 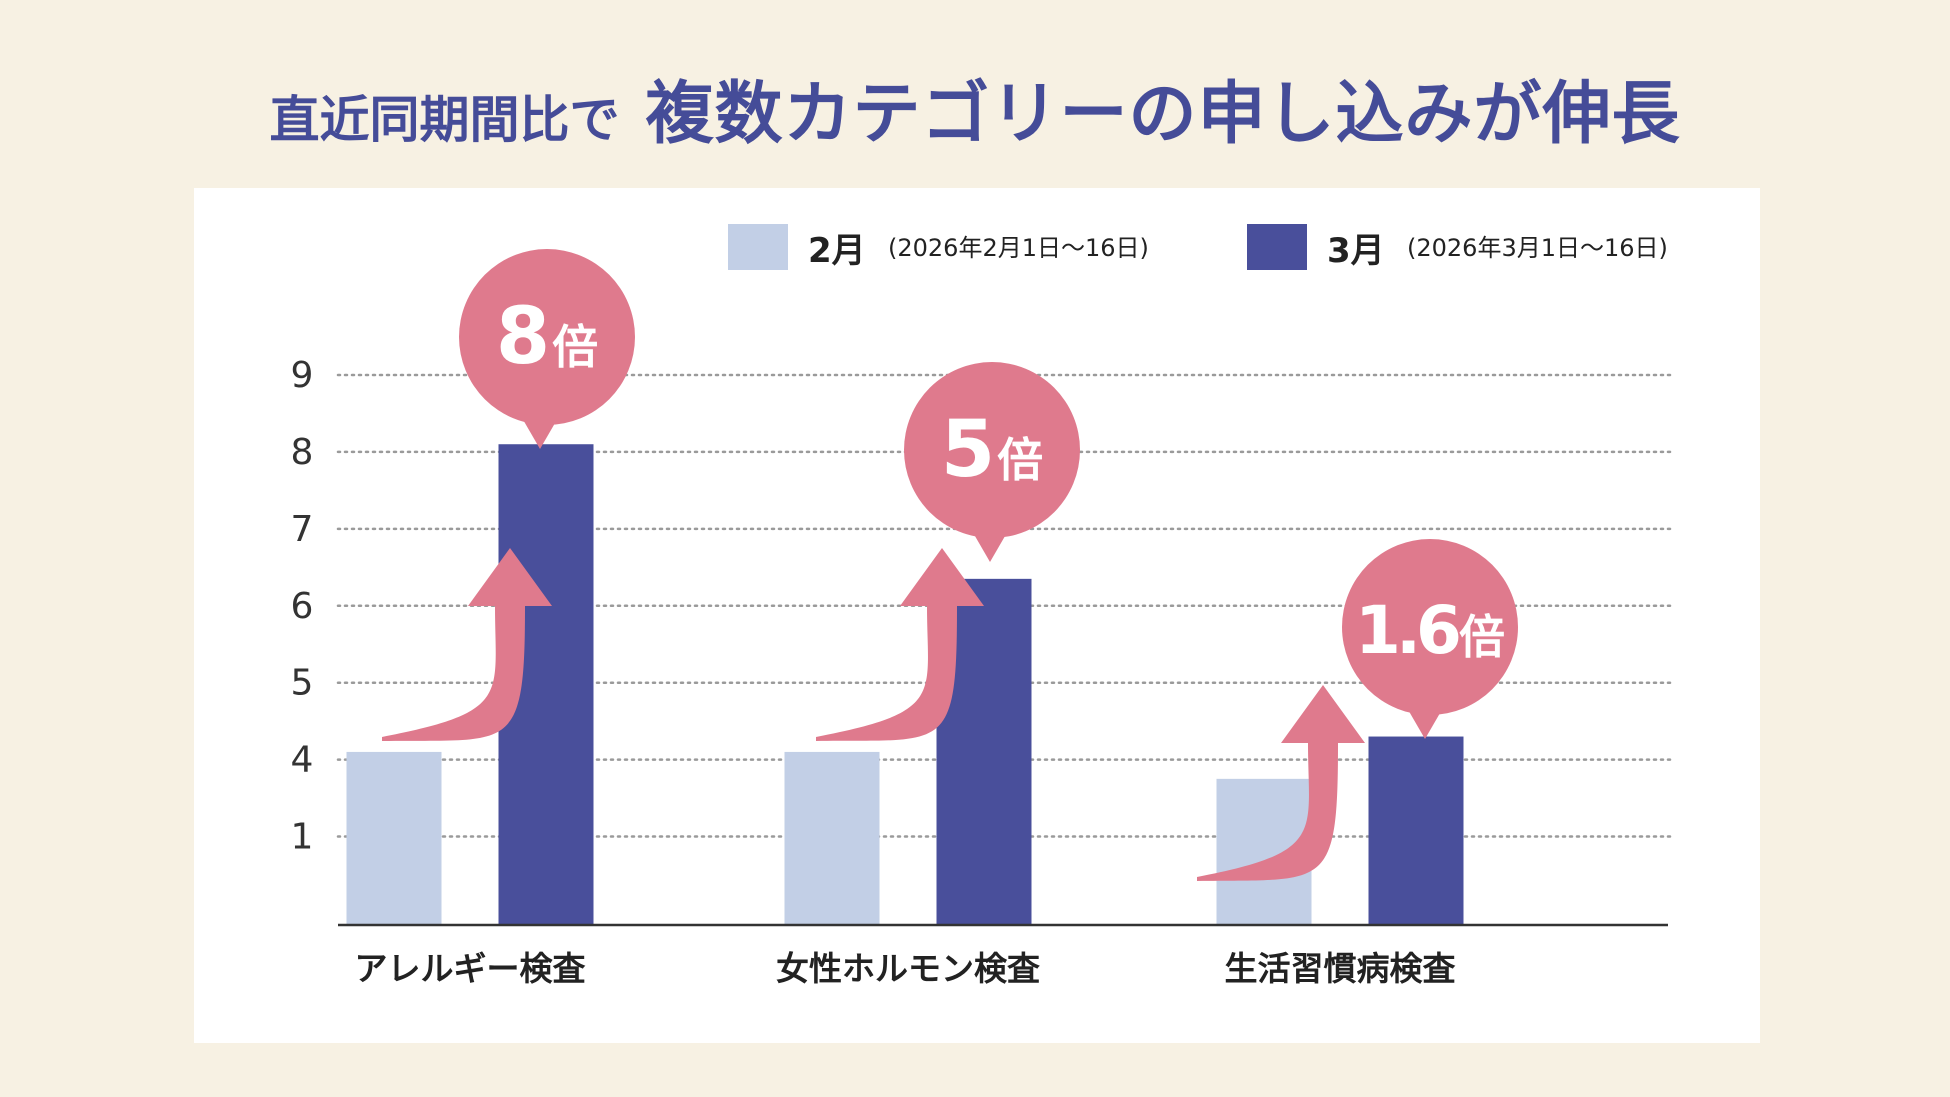 What do you see at coordinates (302, 837) in the screenshot?
I see `y-tick-label: 1` at bounding box center [302, 837].